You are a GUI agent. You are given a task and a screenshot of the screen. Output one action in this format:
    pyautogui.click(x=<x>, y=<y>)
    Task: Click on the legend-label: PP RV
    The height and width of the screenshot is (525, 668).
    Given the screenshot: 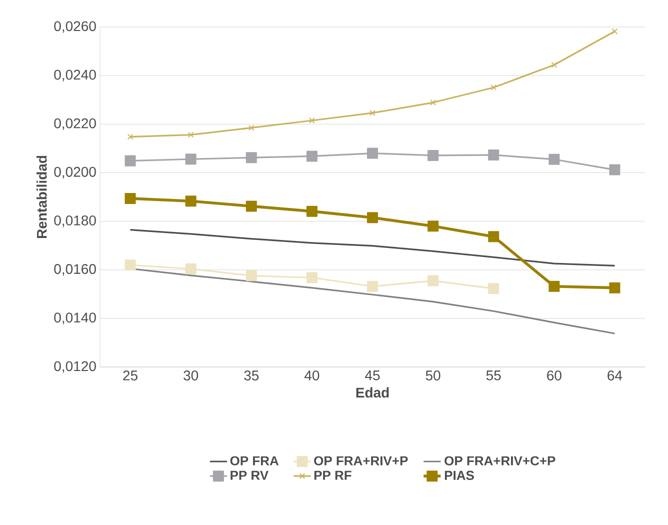 What is the action you would take?
    pyautogui.click(x=249, y=475)
    